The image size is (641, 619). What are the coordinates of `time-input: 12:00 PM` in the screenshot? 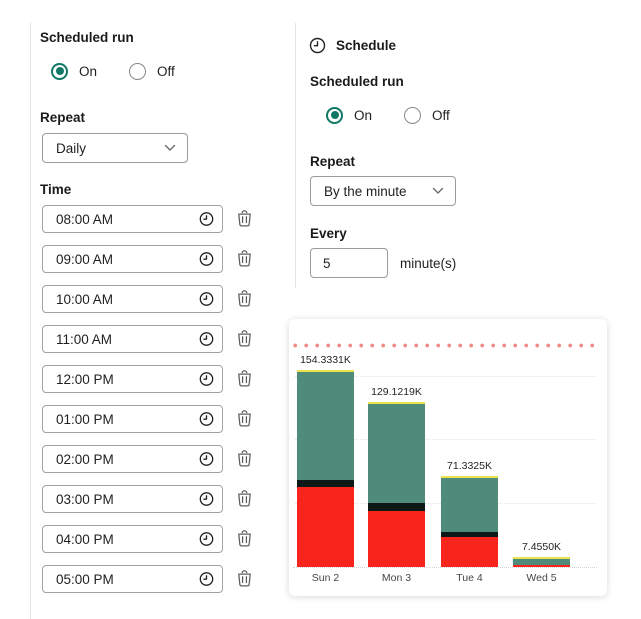 It's located at (132, 379).